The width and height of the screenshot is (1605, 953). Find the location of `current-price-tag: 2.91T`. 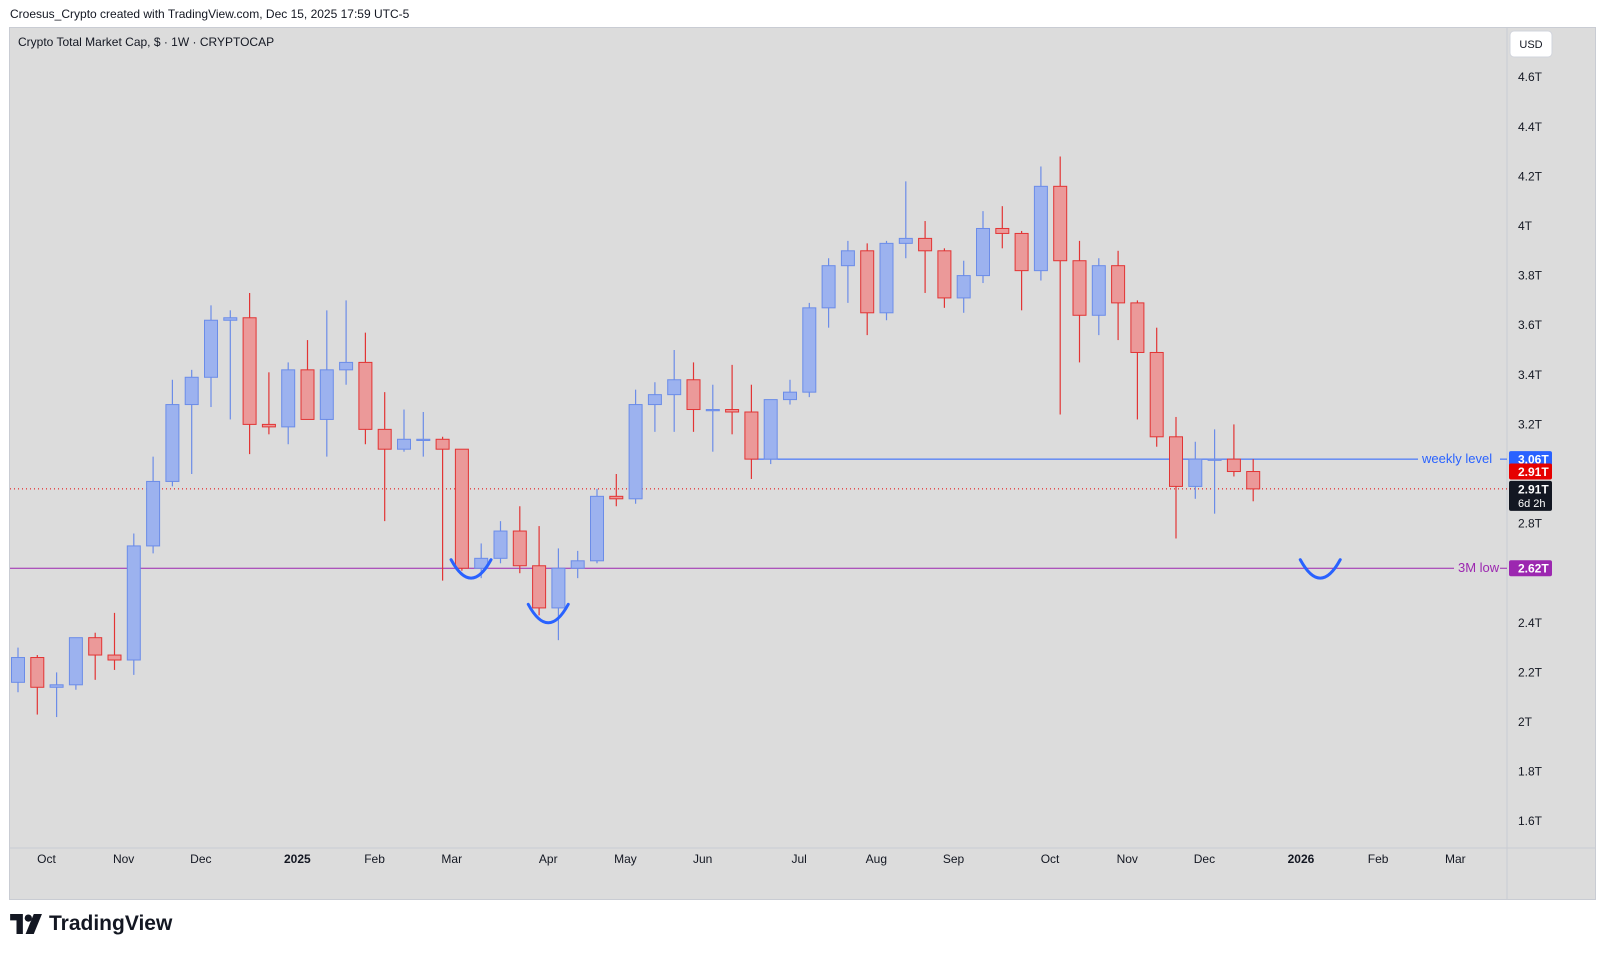

current-price-tag: 2.91T is located at coordinates (1533, 489).